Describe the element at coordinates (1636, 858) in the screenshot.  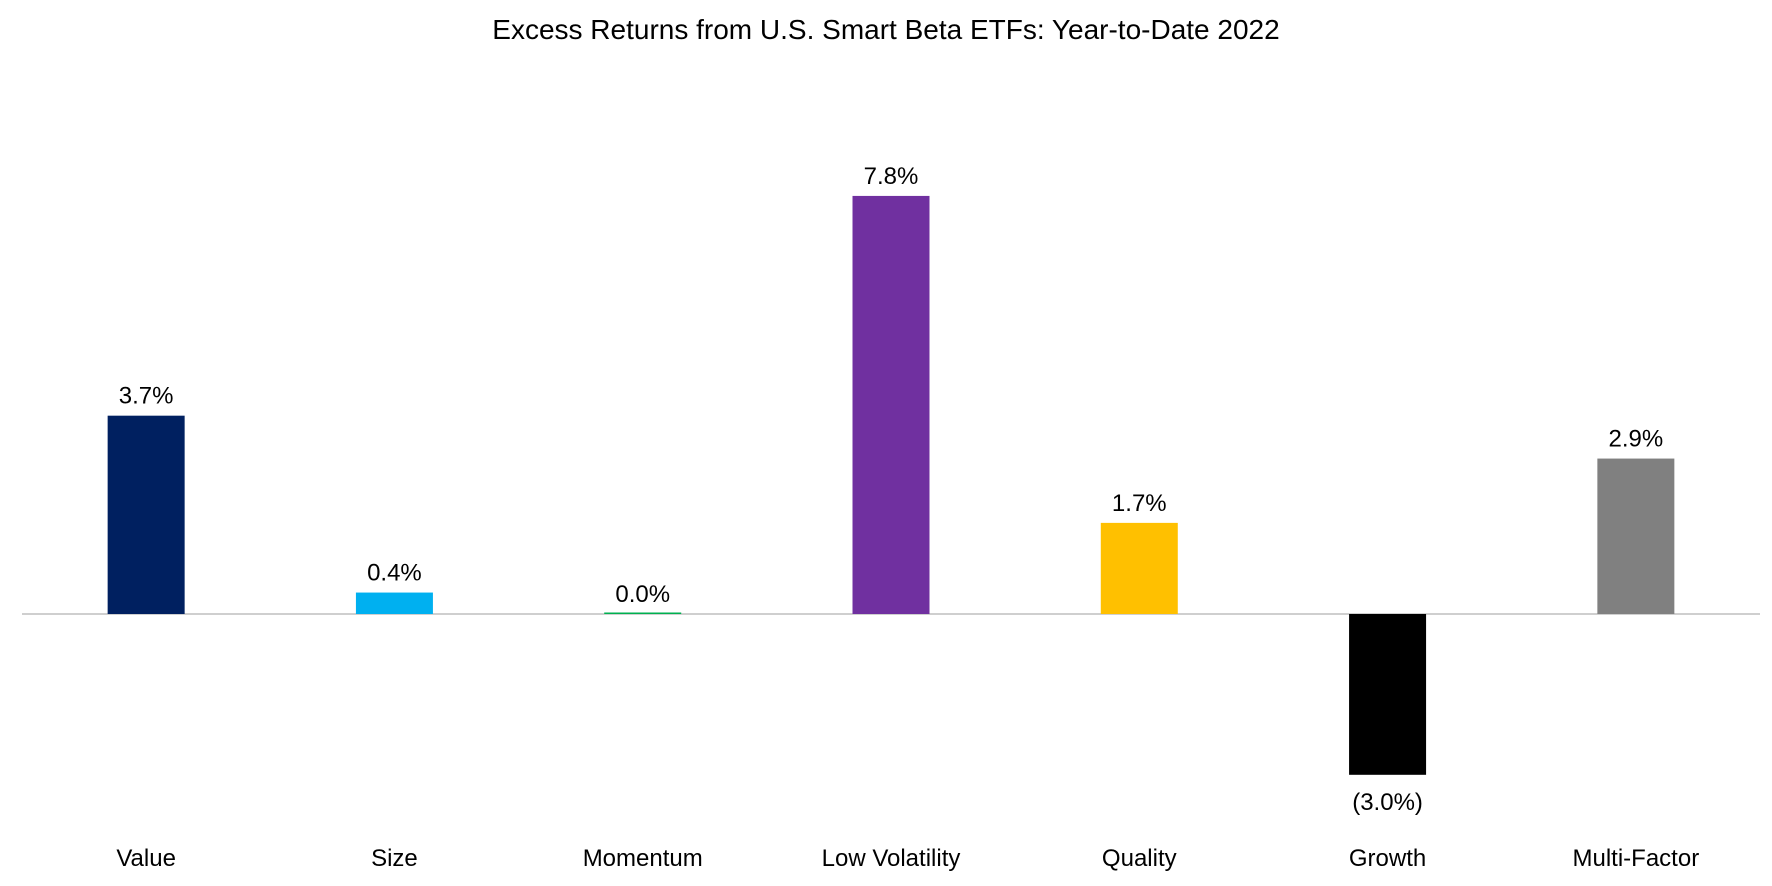
I see `x-tick-label: Multi-Factor` at that location.